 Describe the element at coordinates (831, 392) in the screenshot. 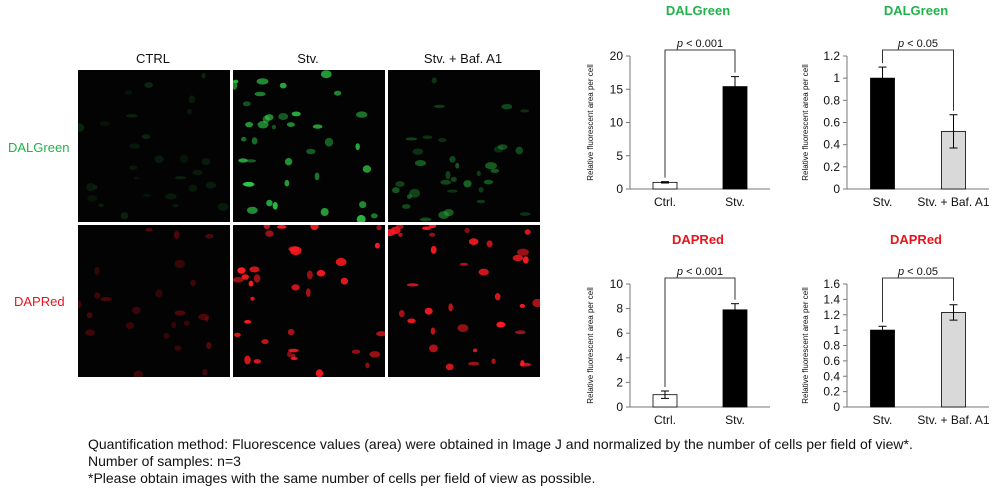

I see `y-tick-label: 0.2` at that location.